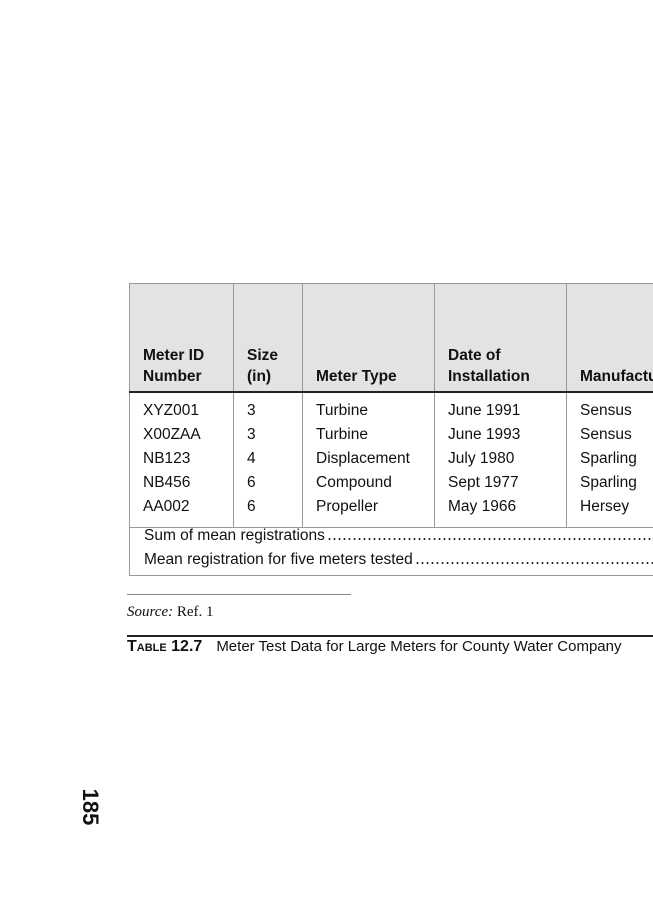 This screenshot has height=900, width=653. Describe the element at coordinates (181, 435) in the screenshot. I see `table-cell: X00ZAA` at that location.